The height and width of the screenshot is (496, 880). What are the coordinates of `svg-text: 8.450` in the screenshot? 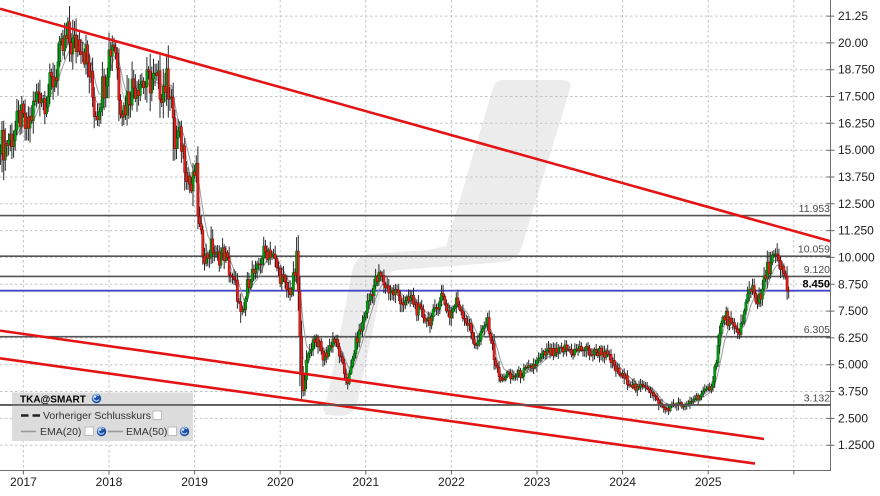 It's located at (816, 285).